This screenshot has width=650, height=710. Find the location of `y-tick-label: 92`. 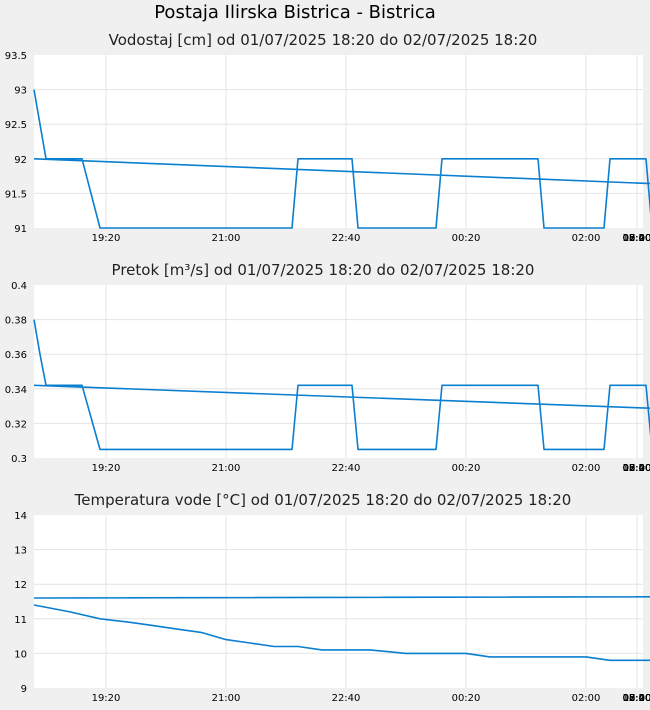

y-tick-label: 92 is located at coordinates (20, 160).